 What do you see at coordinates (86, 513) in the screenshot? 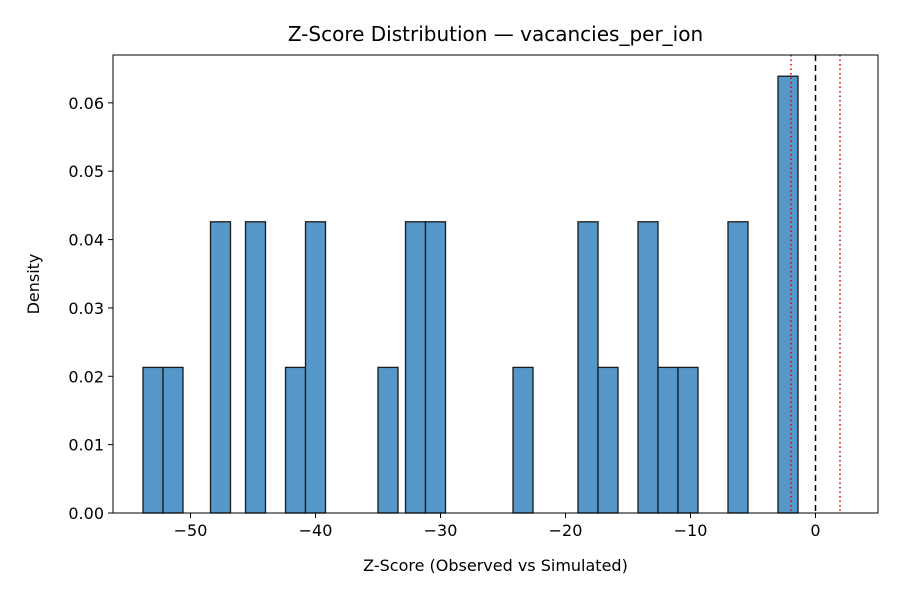
I see `y-tick-label: 0.00` at bounding box center [86, 513].